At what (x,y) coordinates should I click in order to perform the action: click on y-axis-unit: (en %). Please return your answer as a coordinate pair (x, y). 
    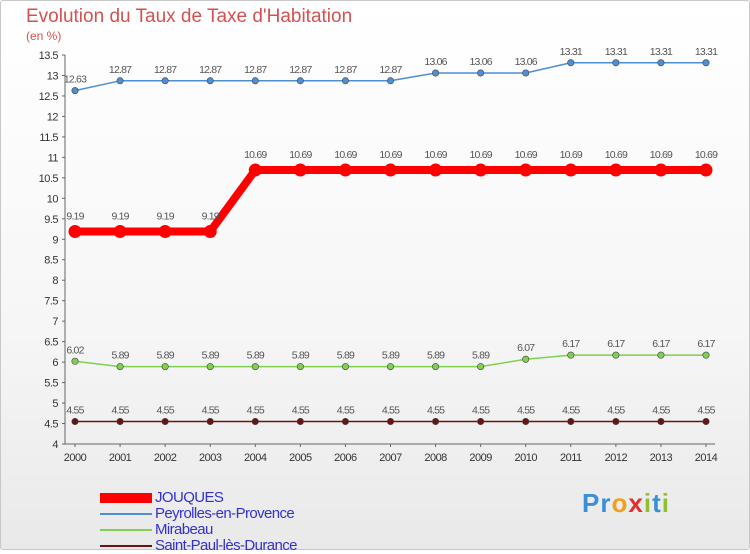
    Looking at the image, I should click on (44, 36).